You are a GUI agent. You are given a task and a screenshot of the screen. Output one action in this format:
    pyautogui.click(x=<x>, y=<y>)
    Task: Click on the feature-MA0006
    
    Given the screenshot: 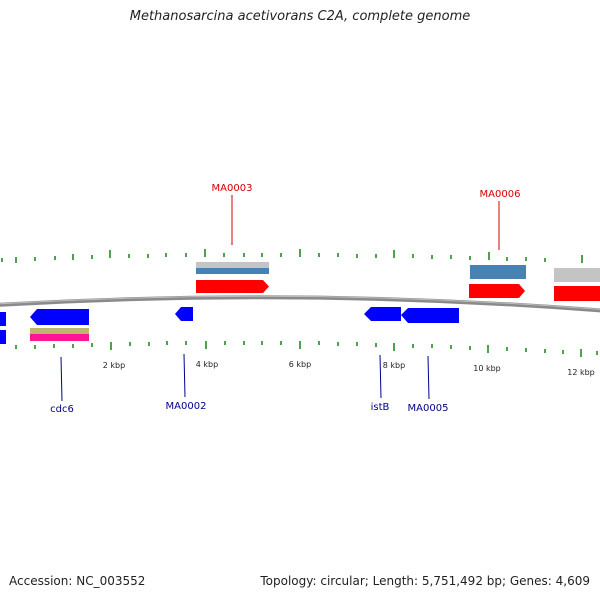 What is the action you would take?
    pyautogui.click(x=497, y=281)
    